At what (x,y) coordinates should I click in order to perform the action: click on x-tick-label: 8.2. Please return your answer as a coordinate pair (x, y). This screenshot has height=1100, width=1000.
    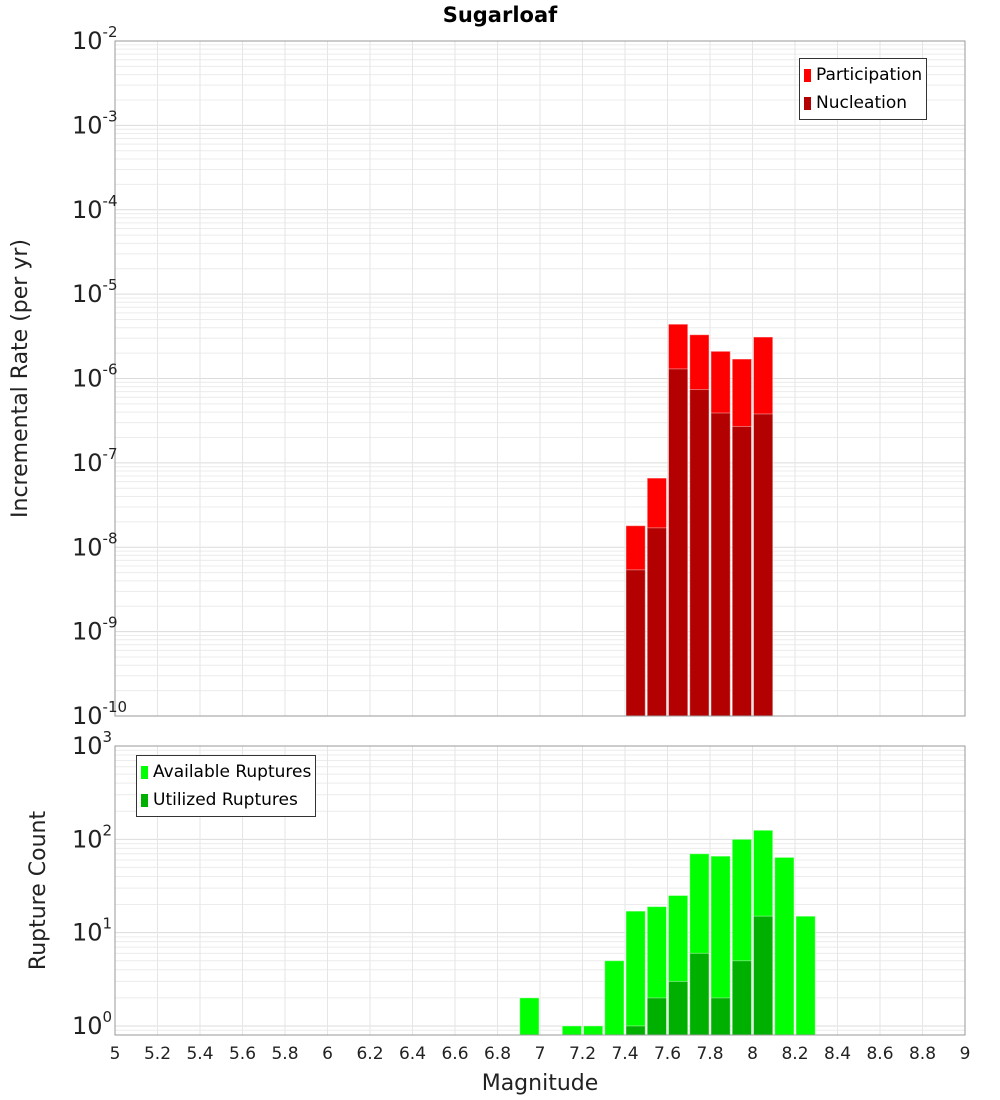
    Looking at the image, I should click on (794, 1054).